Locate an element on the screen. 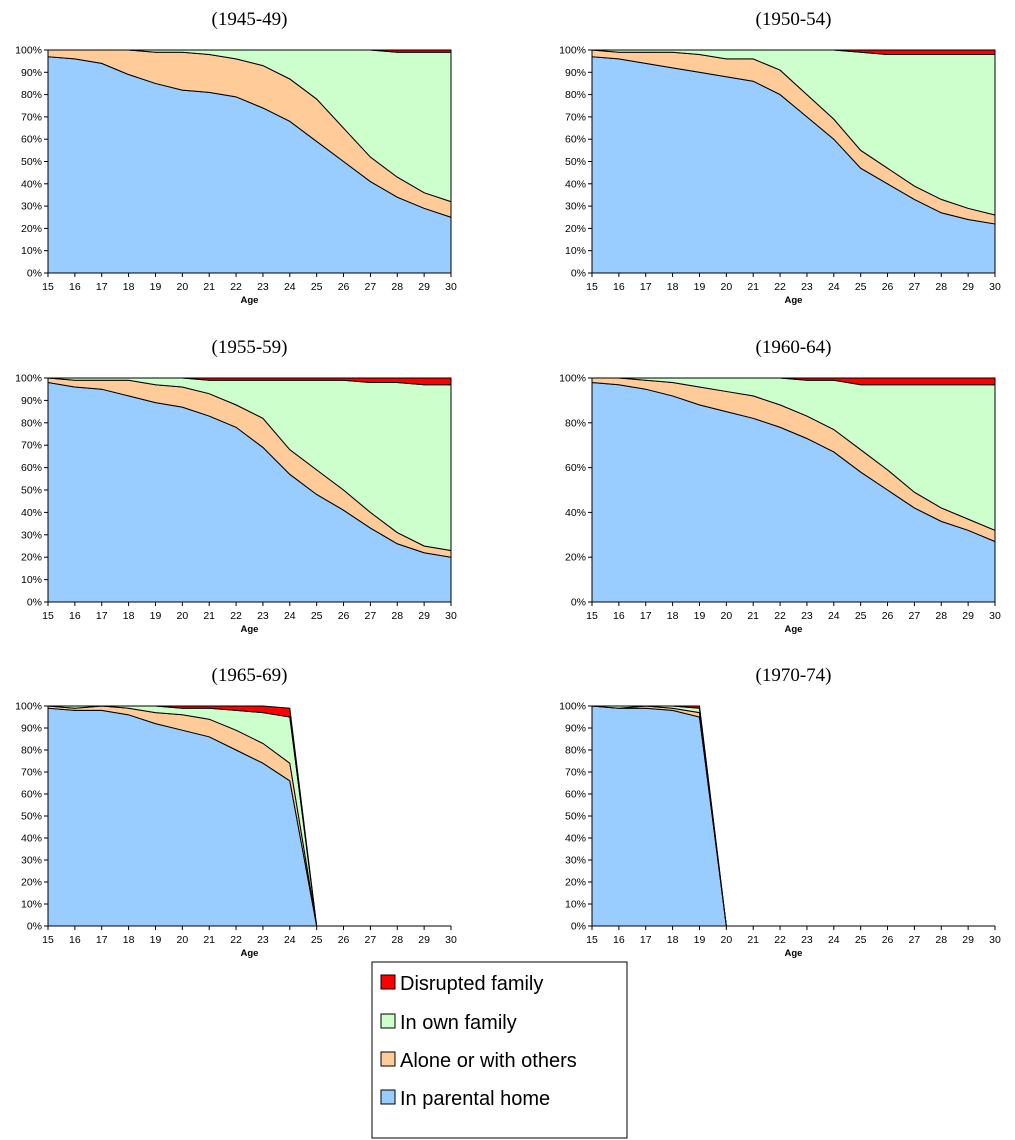 This screenshot has width=1015, height=1140. chart-title: (1970-74) is located at coordinates (794, 675).